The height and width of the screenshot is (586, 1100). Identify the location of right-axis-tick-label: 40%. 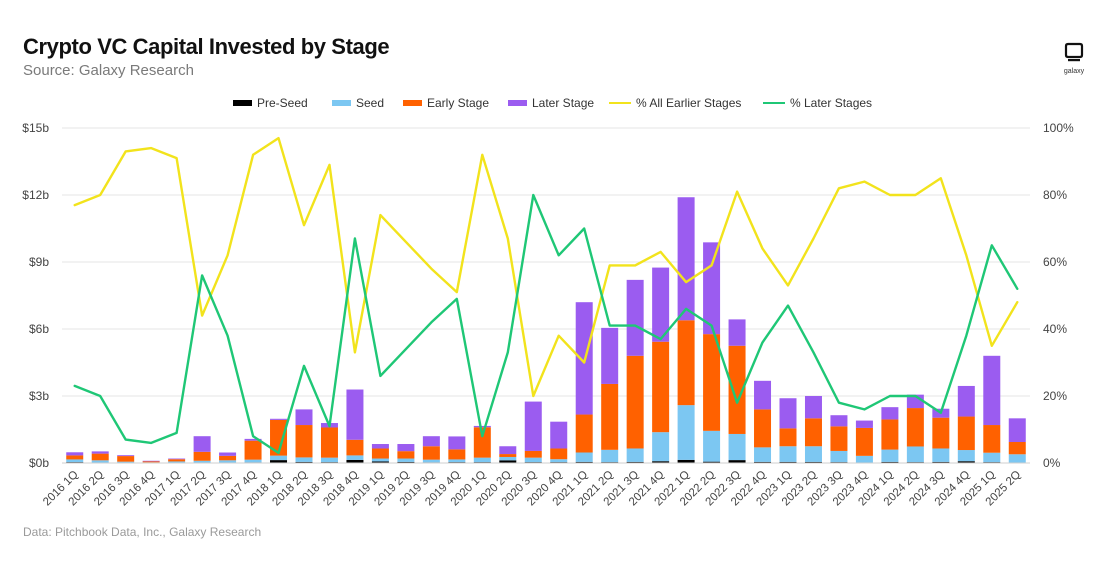
(1055, 329).